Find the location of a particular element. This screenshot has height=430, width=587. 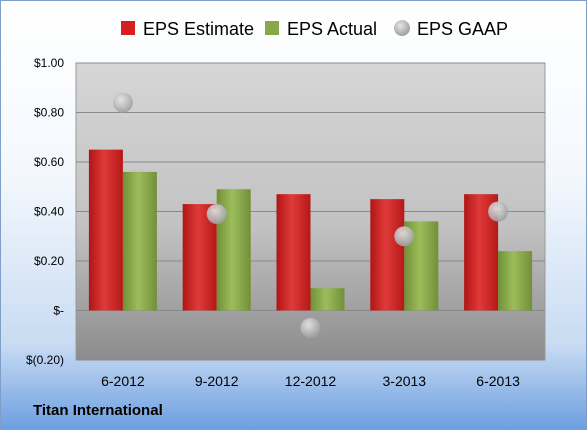

y-tick-label: $0.20 is located at coordinates (49, 261).